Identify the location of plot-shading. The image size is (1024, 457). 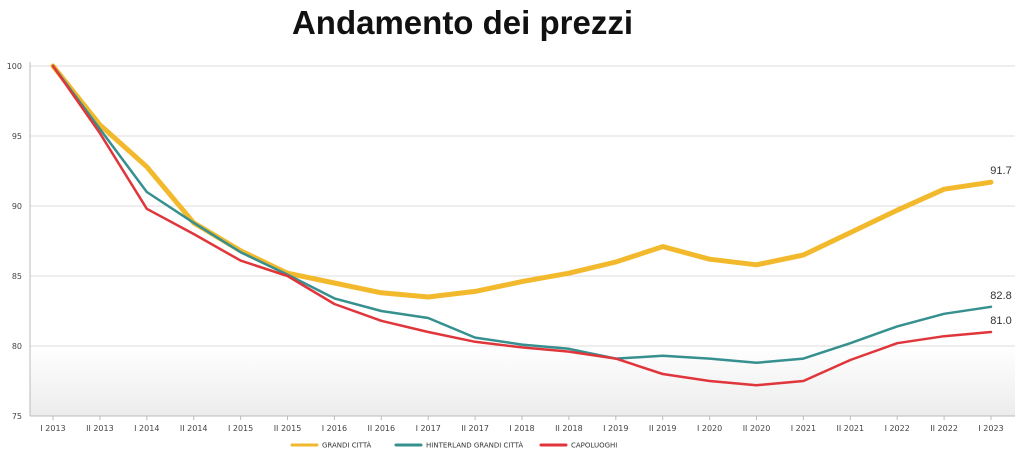
(522, 381).